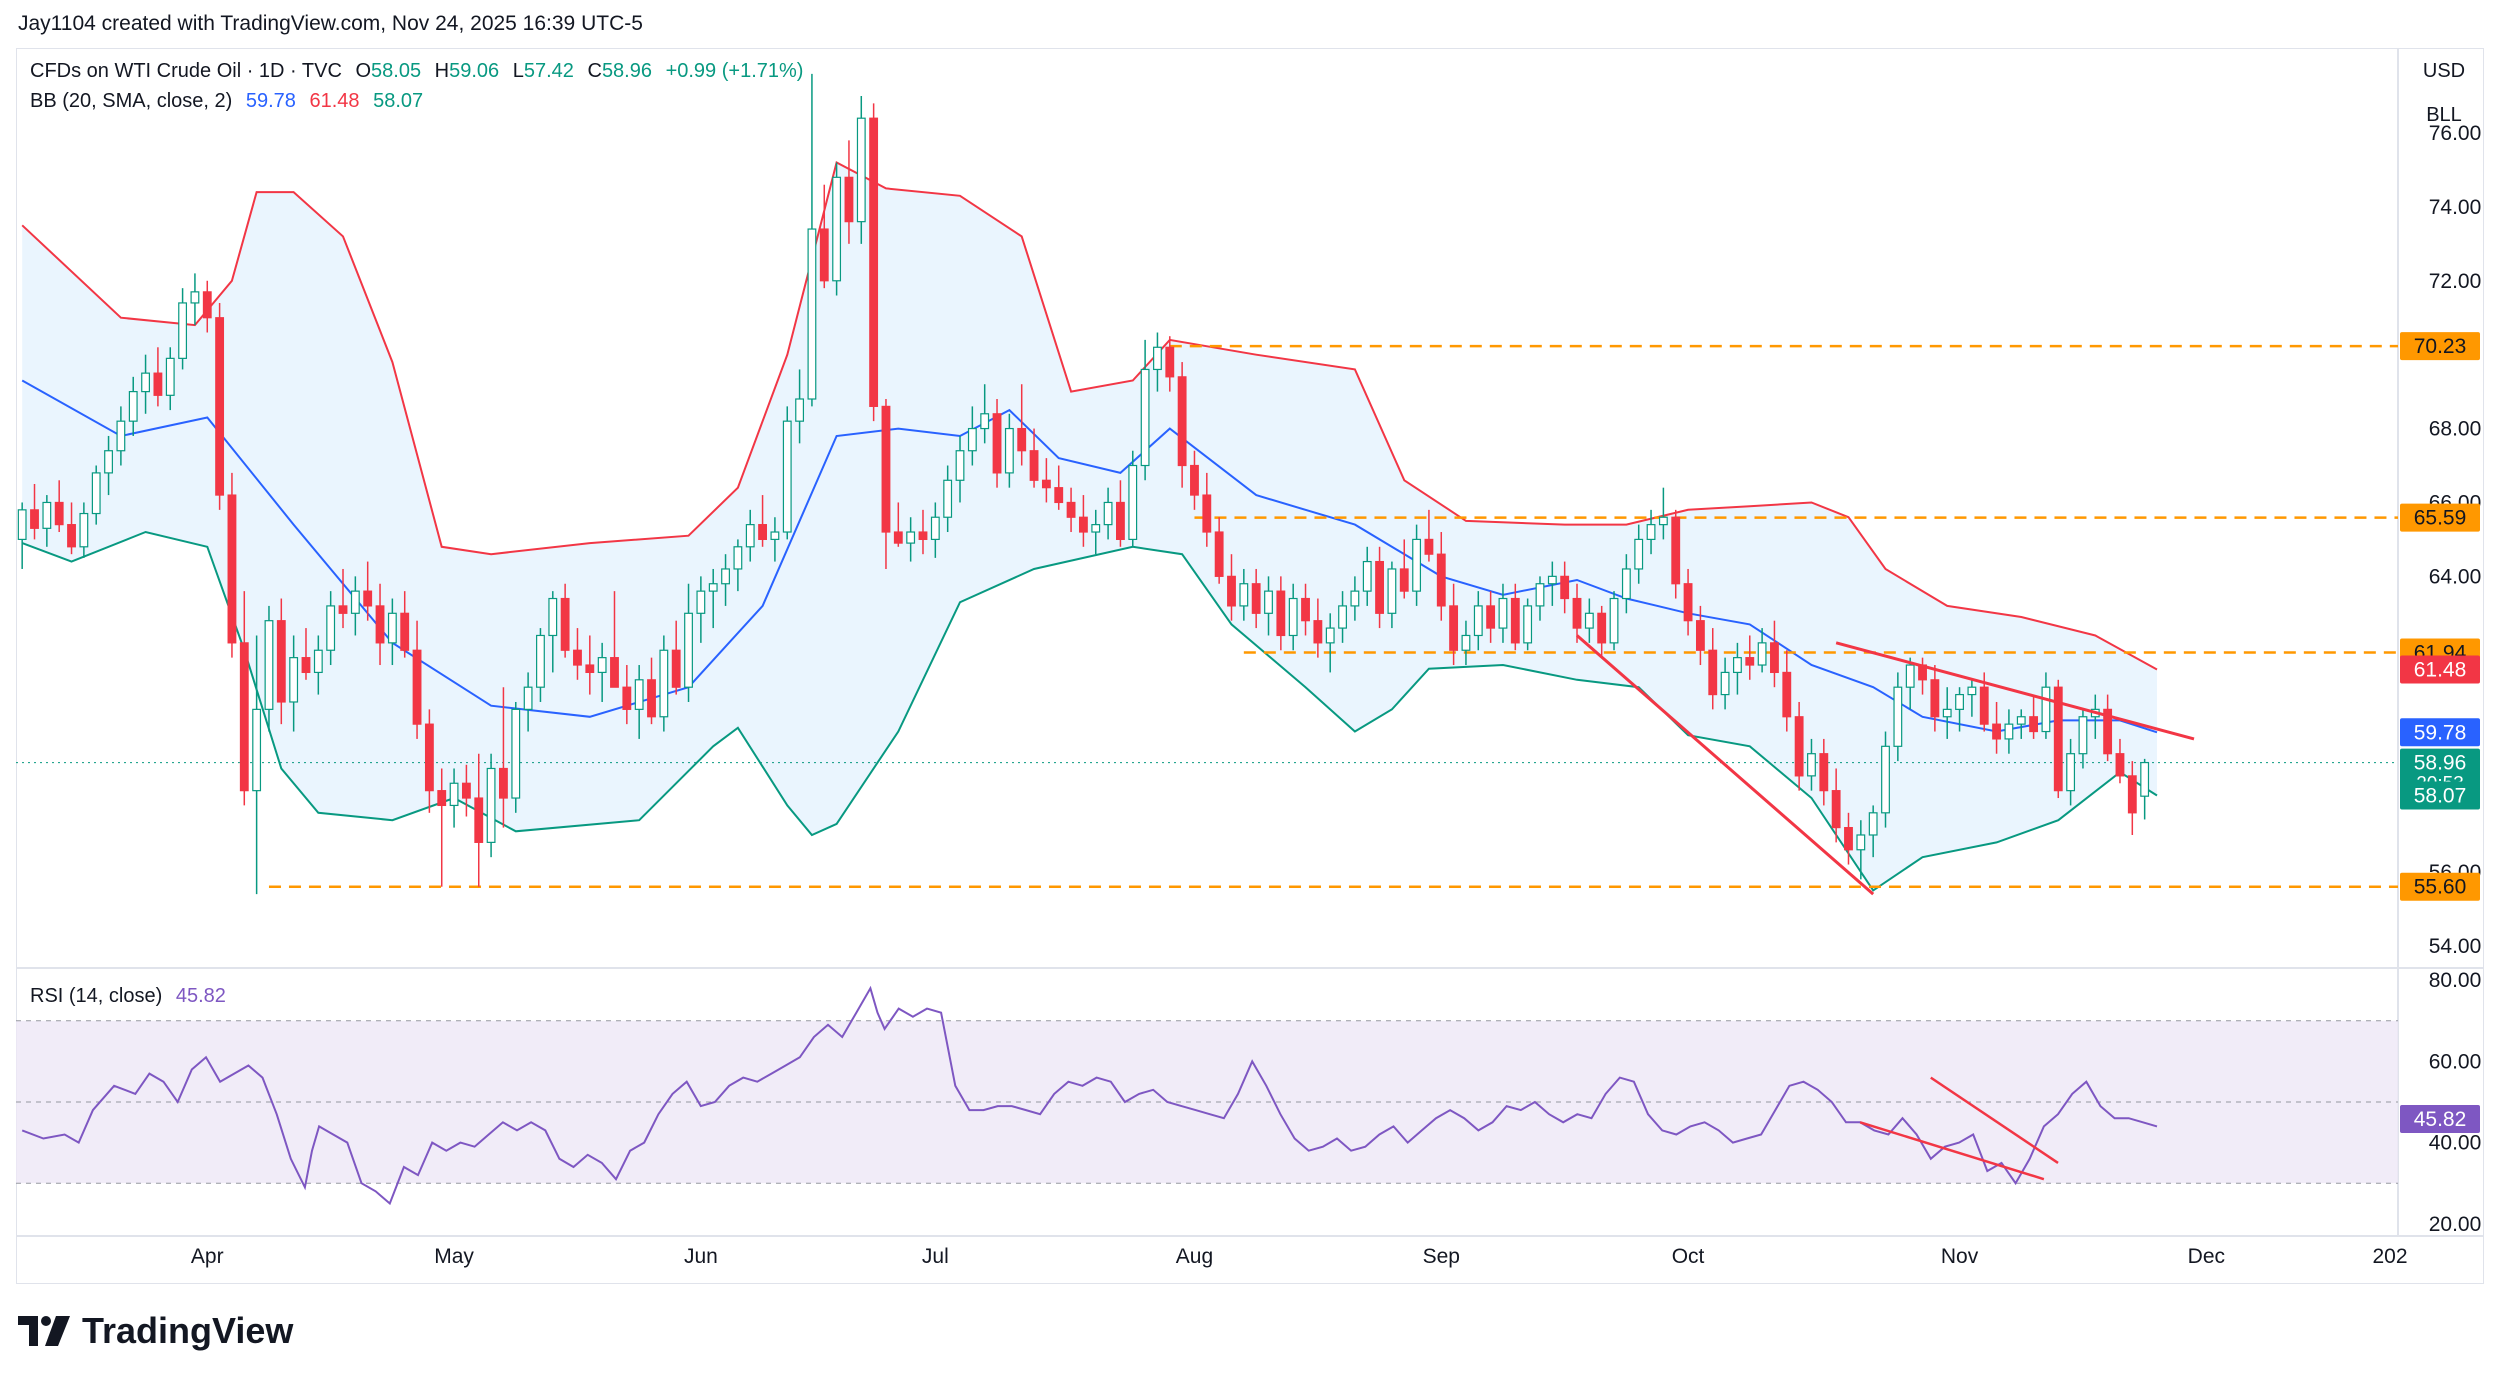  Describe the element at coordinates (2444, 115) in the screenshot. I see `symbol-unit: BLL` at that location.